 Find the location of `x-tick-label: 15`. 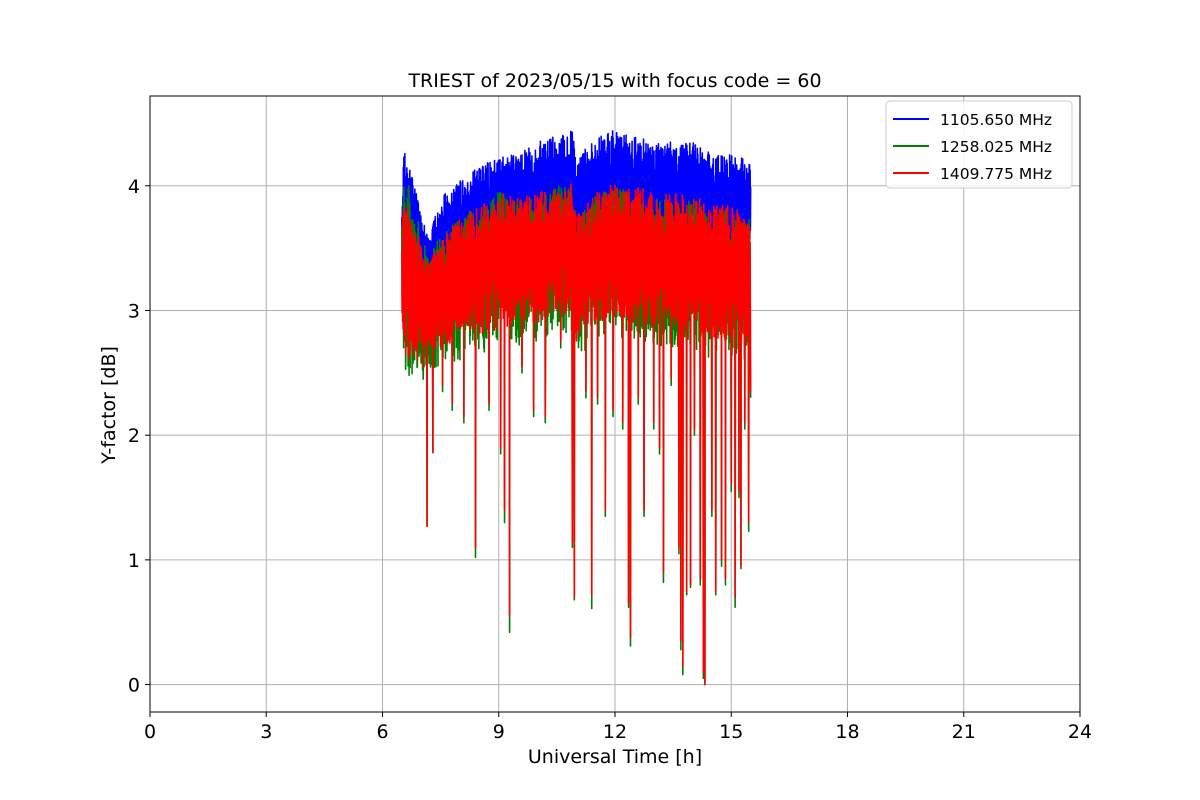

x-tick-label: 15 is located at coordinates (731, 732).